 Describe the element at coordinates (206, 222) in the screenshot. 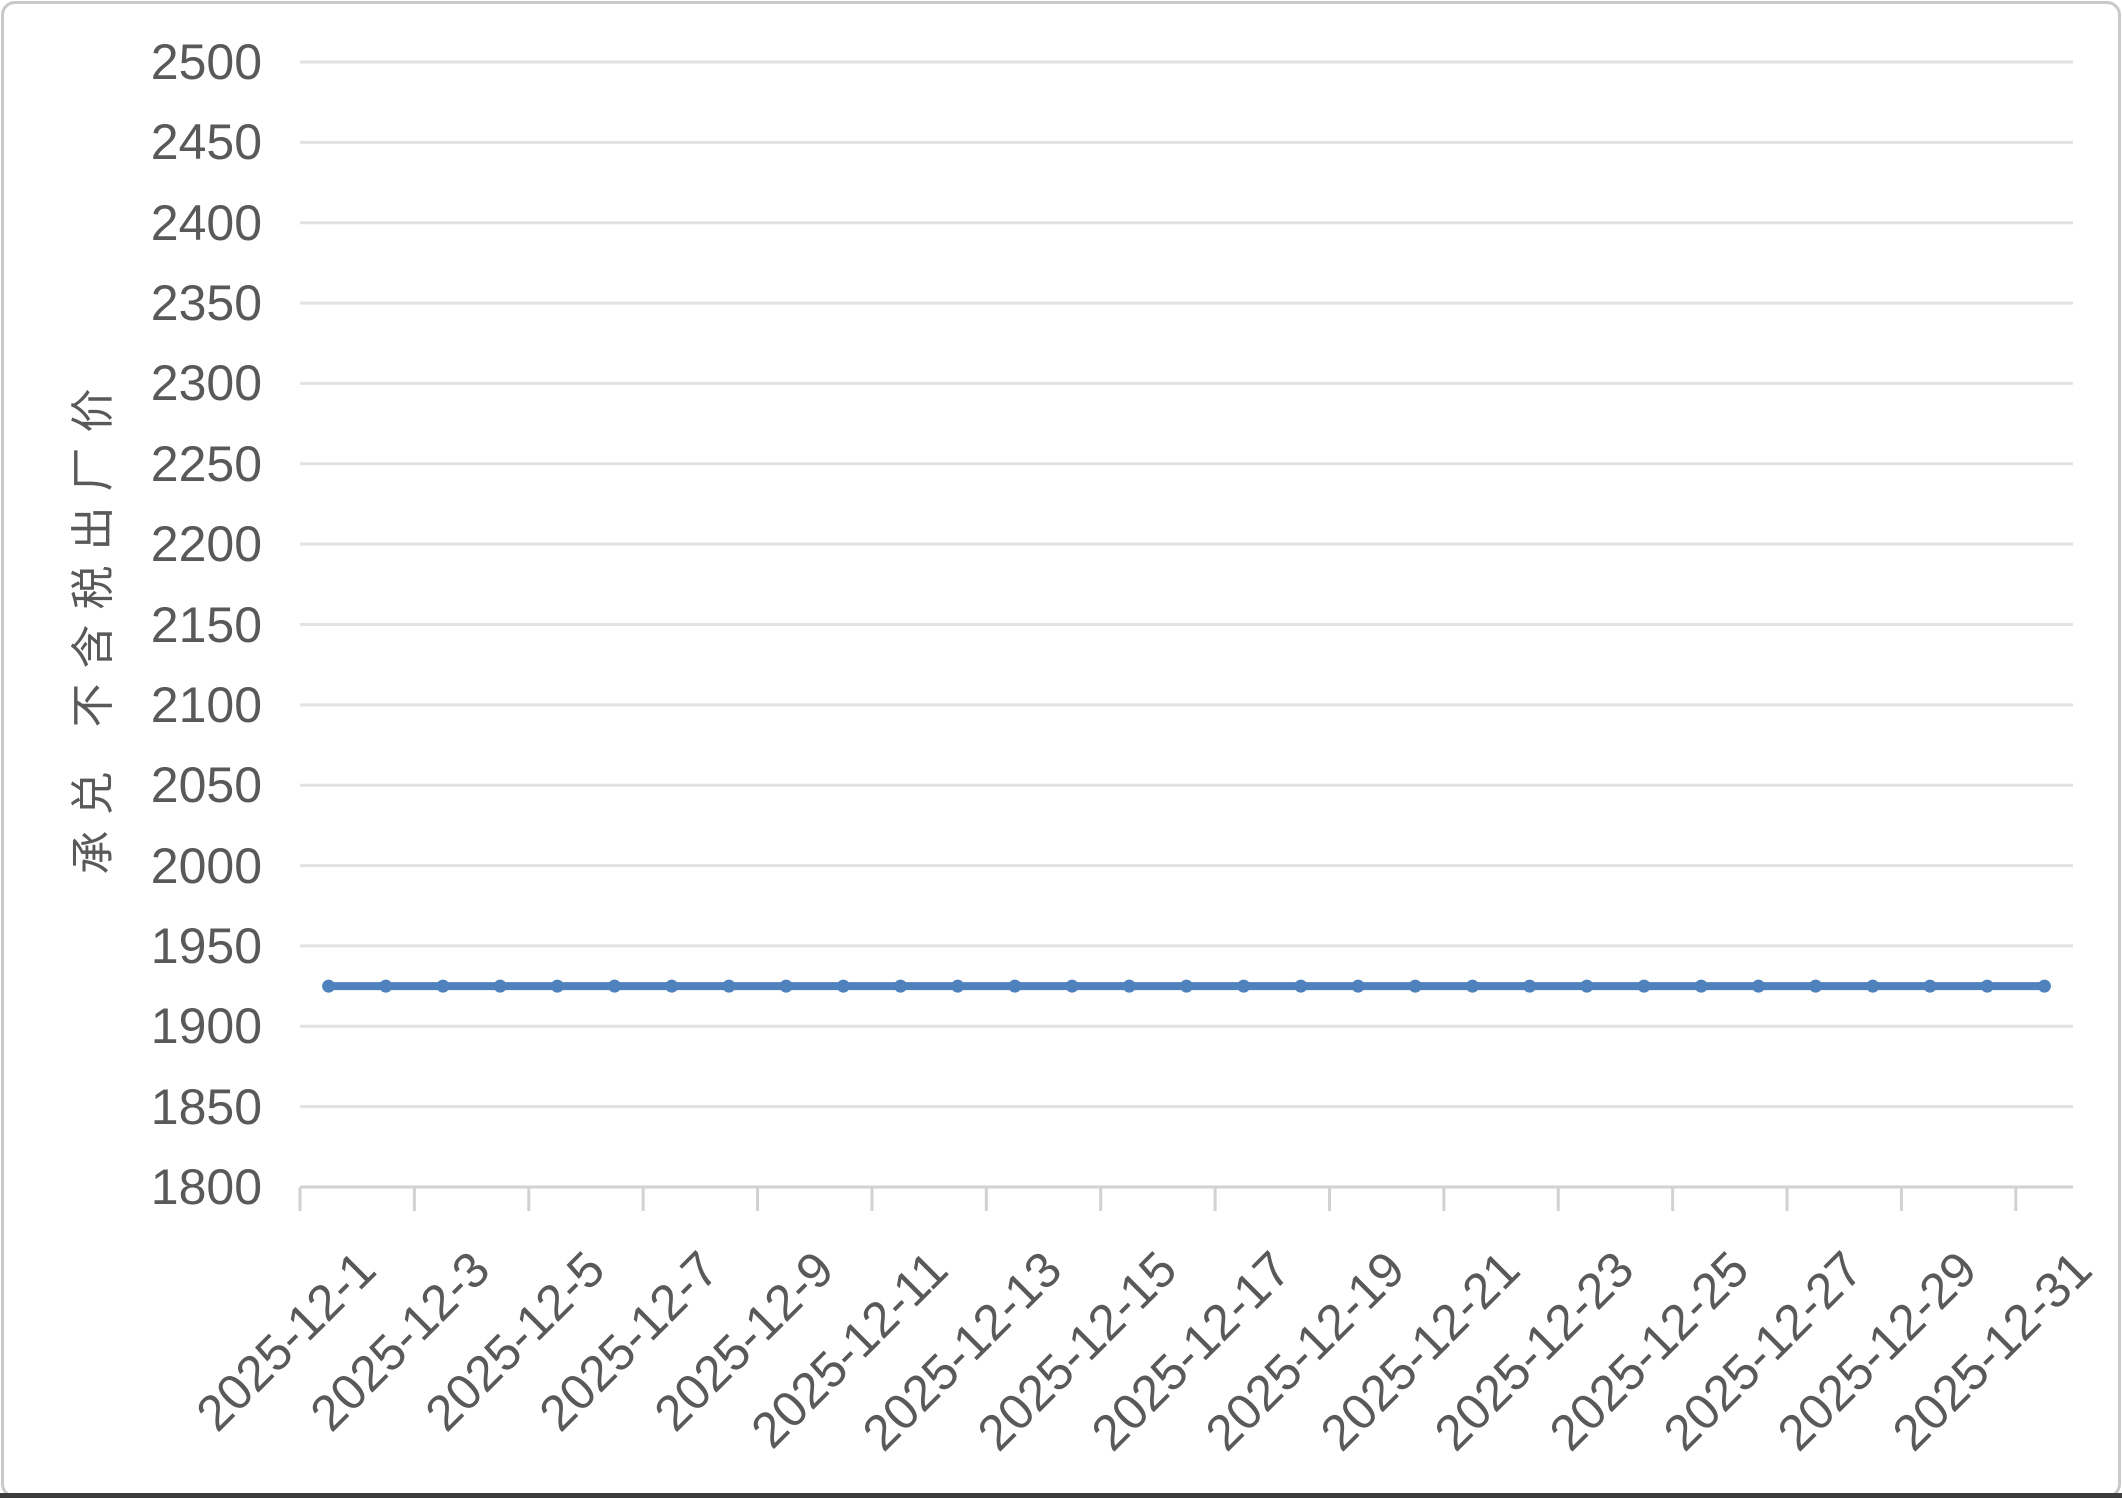

I see `y-tick-label: 2400` at that location.